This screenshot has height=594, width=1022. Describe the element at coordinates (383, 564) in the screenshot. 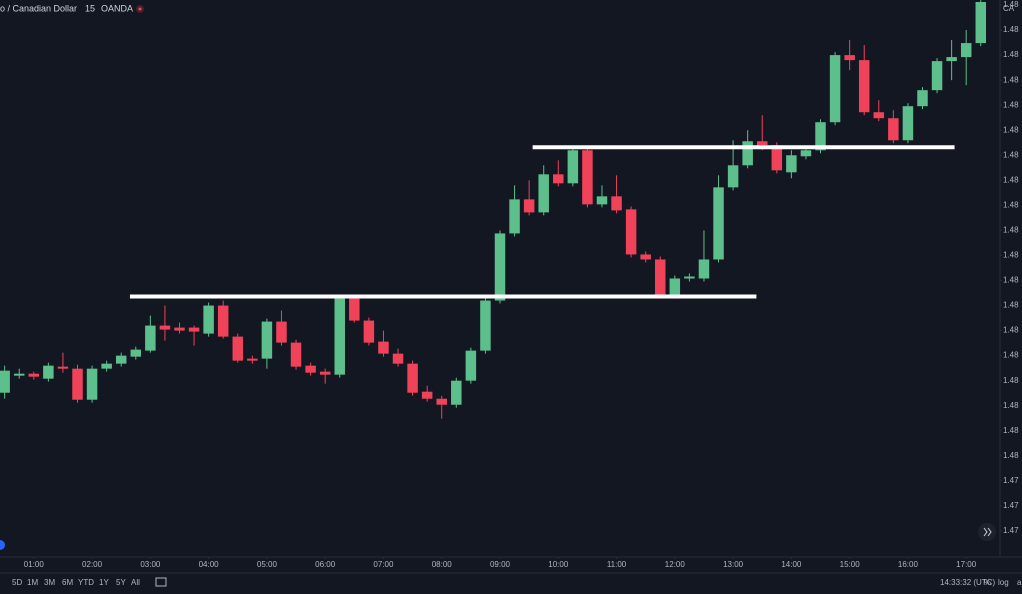

I see `x-tick-label: 07:00` at that location.